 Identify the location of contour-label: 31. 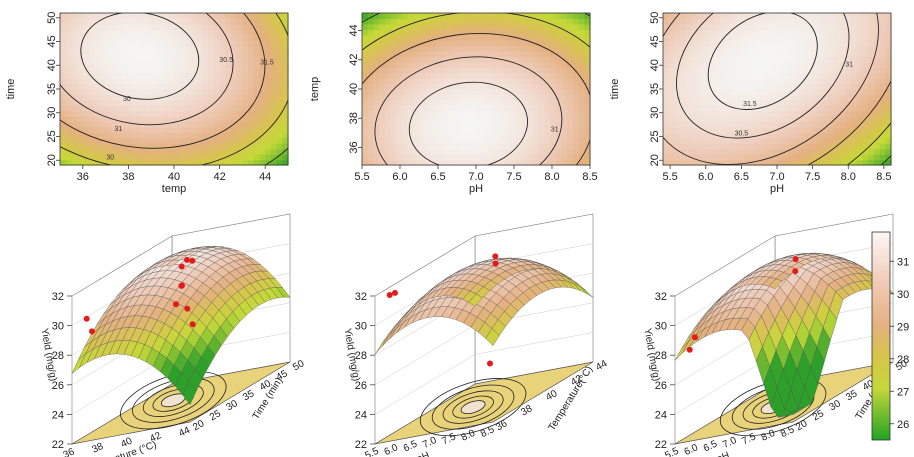
(555, 130).